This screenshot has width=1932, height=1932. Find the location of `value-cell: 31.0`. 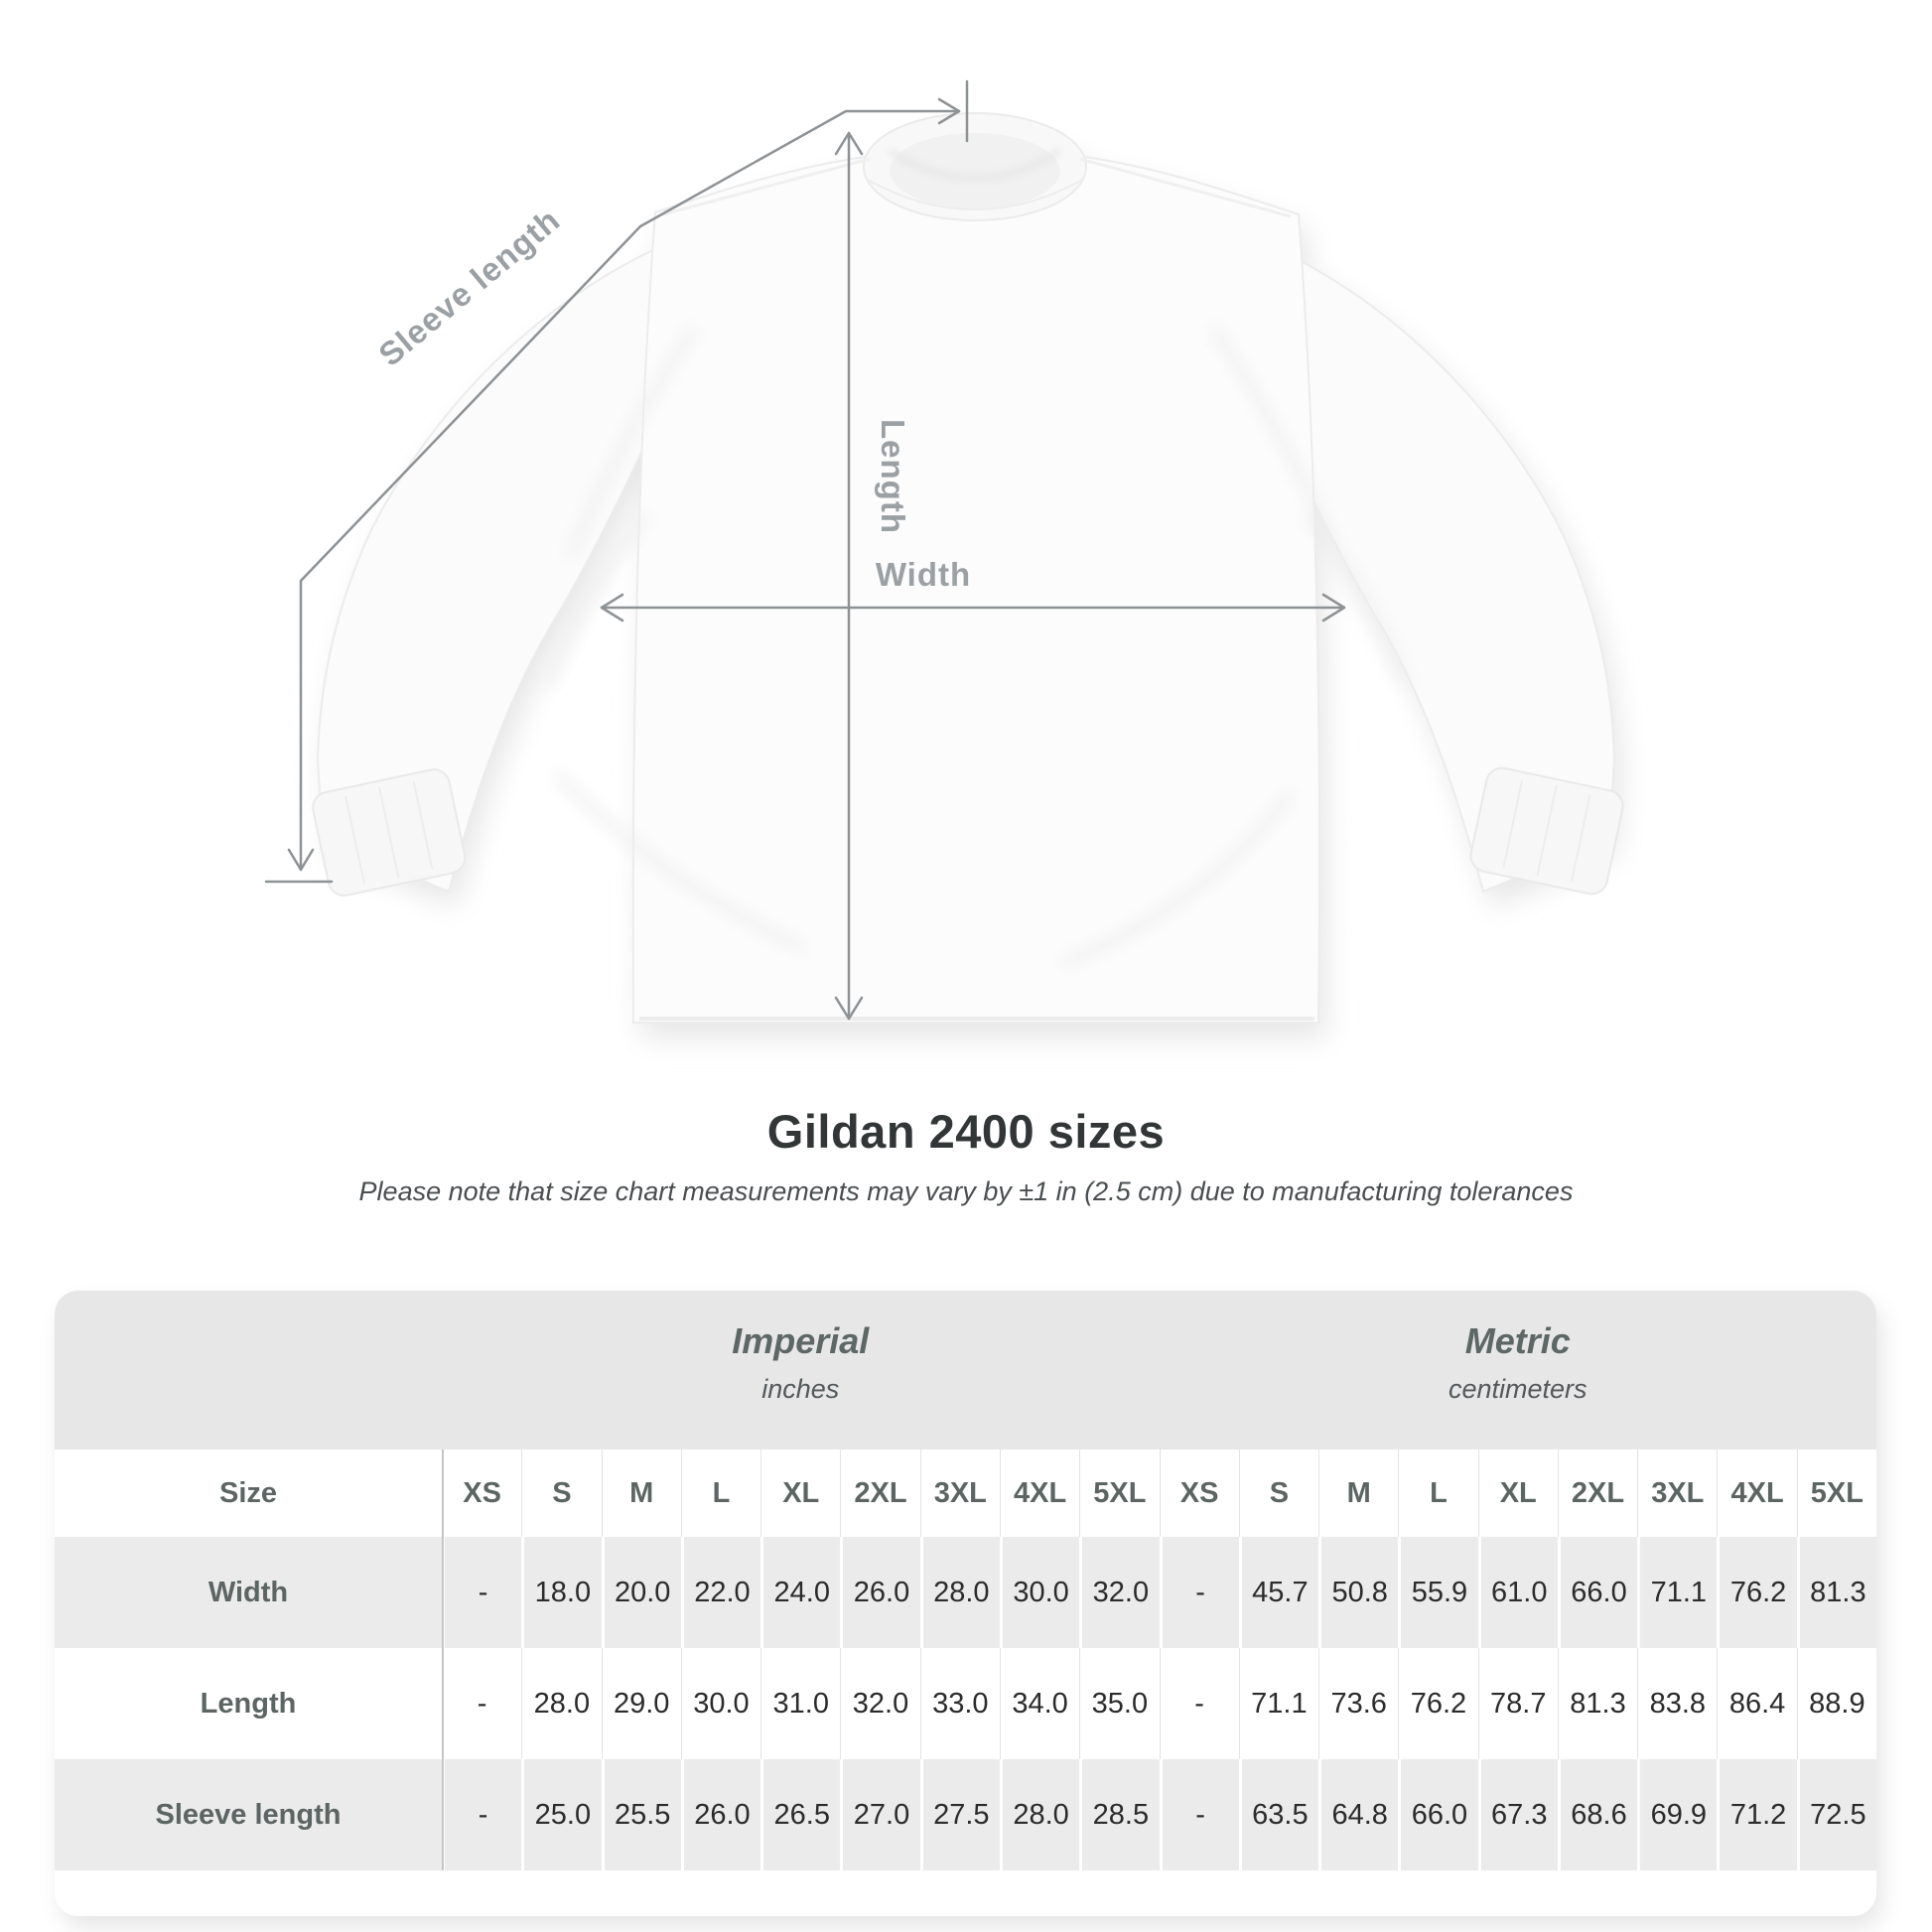

value-cell: 31.0 is located at coordinates (800, 1703).